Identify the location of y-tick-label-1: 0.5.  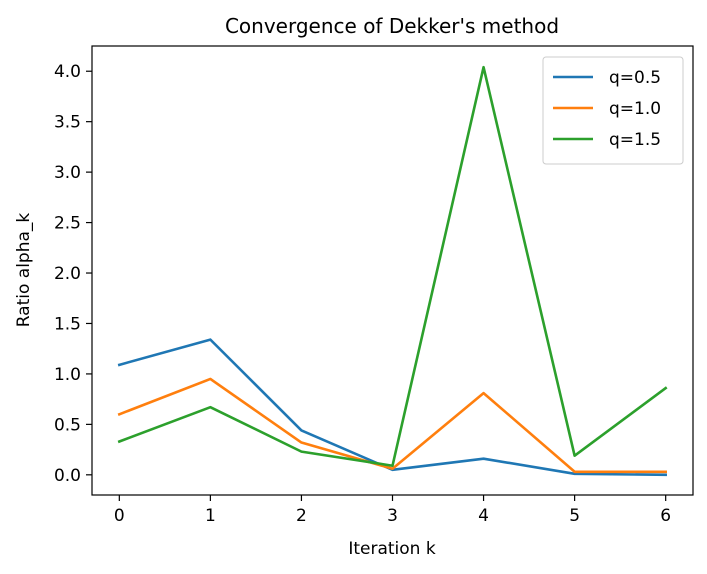
(67, 425).